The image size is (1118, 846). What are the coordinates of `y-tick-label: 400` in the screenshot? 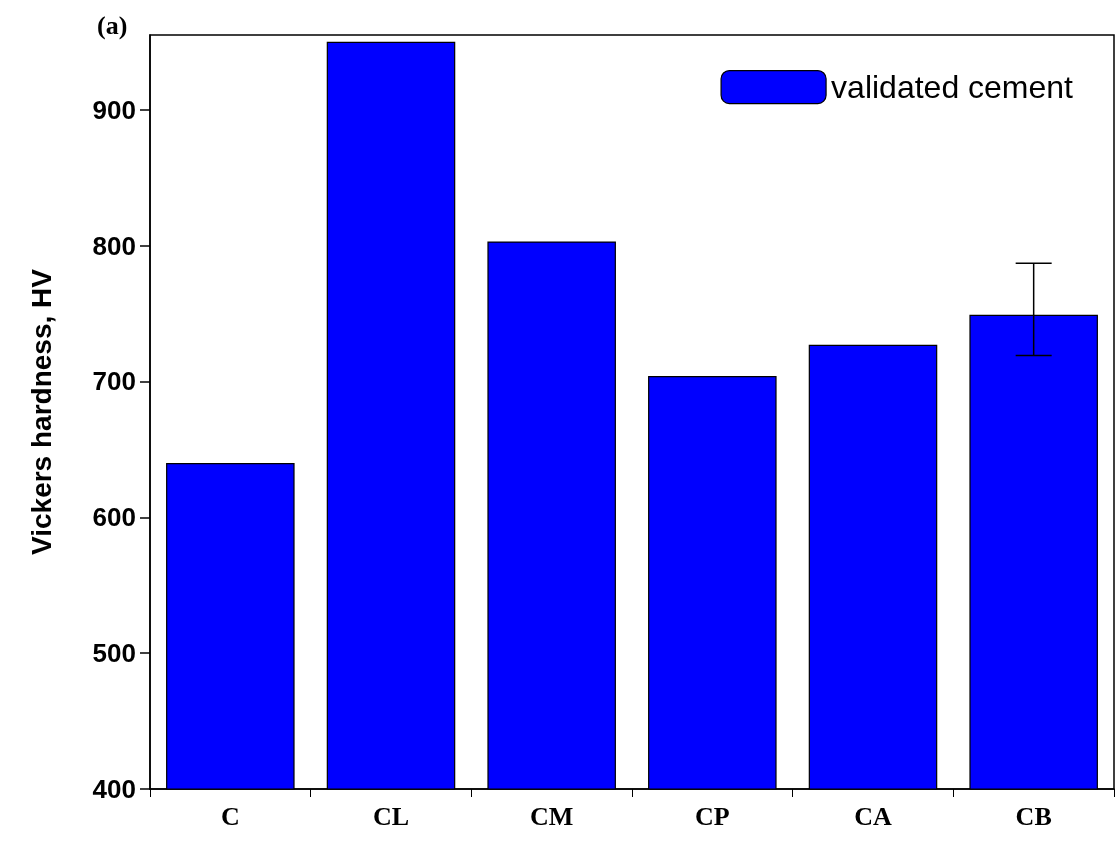 It's located at (114, 789).